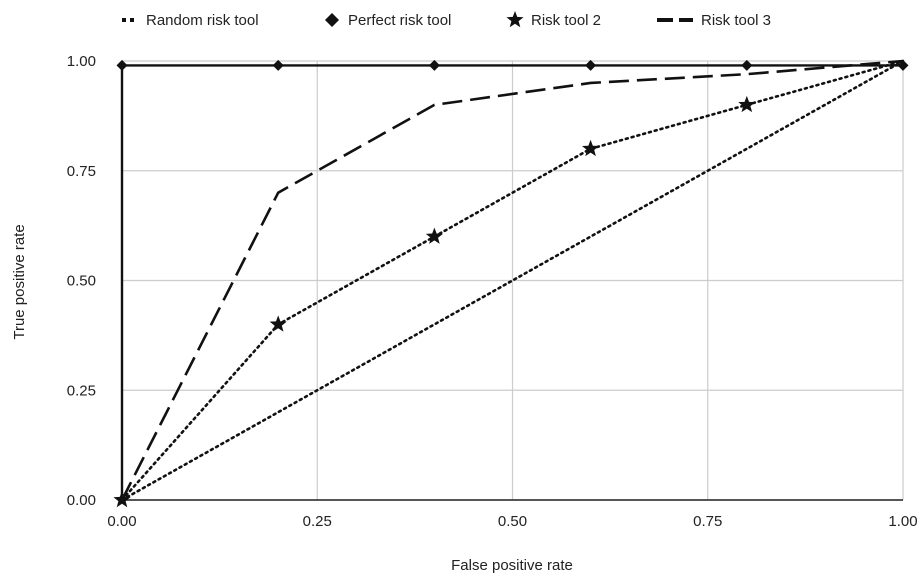  Describe the element at coordinates (736, 20) in the screenshot. I see `legend-label: Risk tool 3` at that location.